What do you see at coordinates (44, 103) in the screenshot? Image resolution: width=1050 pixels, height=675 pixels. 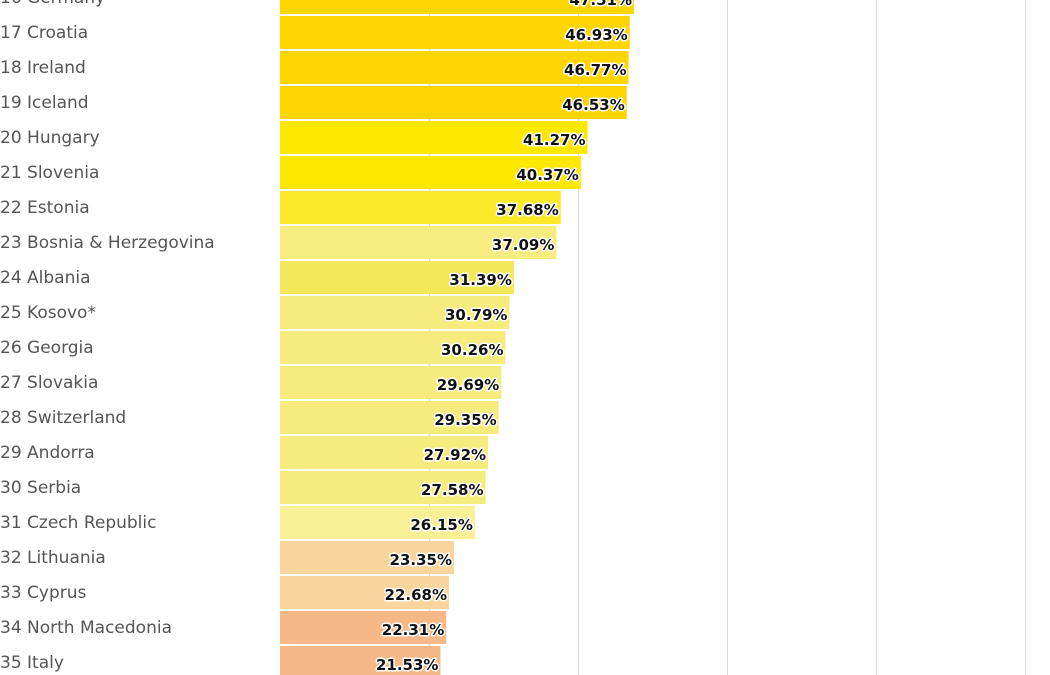 I see `category-label: 19 Iceland` at bounding box center [44, 103].